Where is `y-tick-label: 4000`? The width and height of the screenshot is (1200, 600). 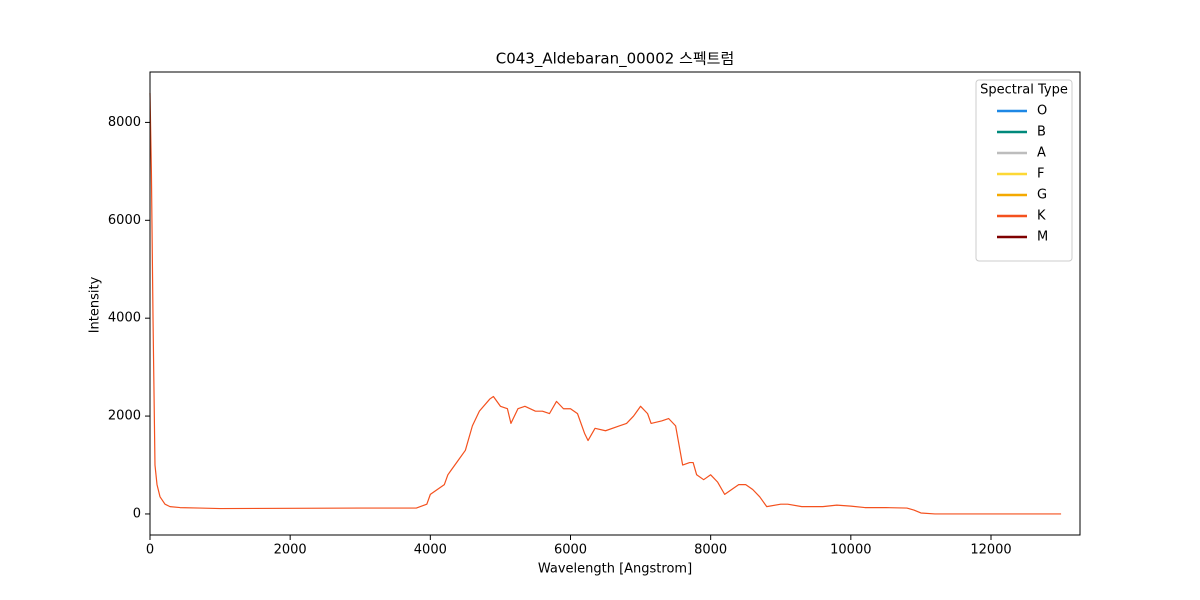
y-tick-label: 4000 is located at coordinates (124, 318).